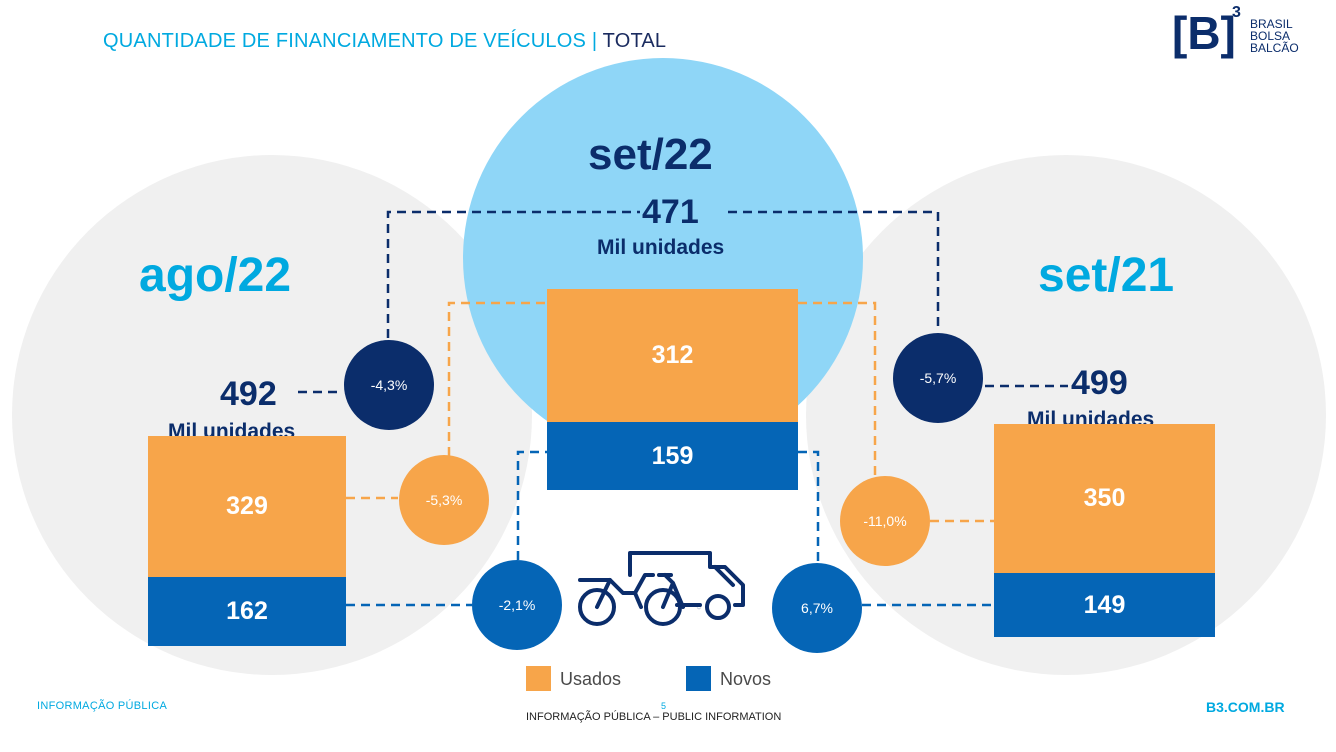  Describe the element at coordinates (672, 355) in the screenshot. I see `bar-usados-set22: 312` at that location.